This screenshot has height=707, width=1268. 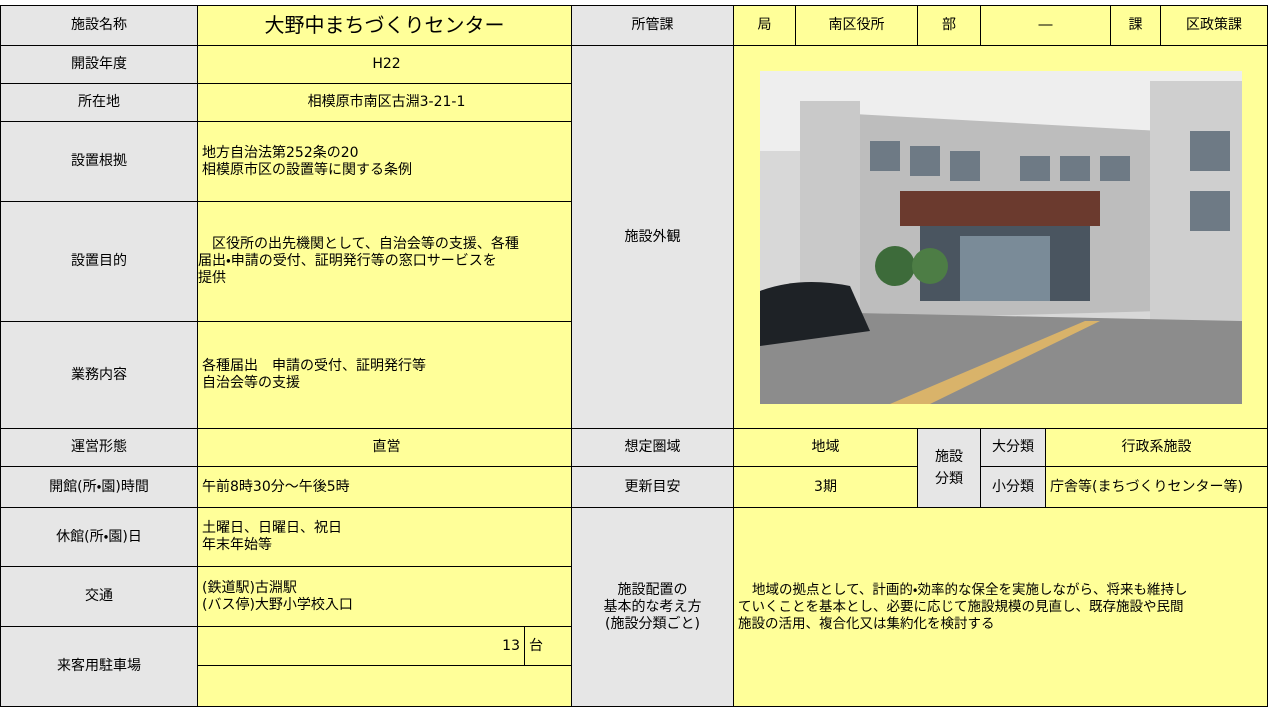 I want to click on value-cell: 3期, so click(x=825, y=487).